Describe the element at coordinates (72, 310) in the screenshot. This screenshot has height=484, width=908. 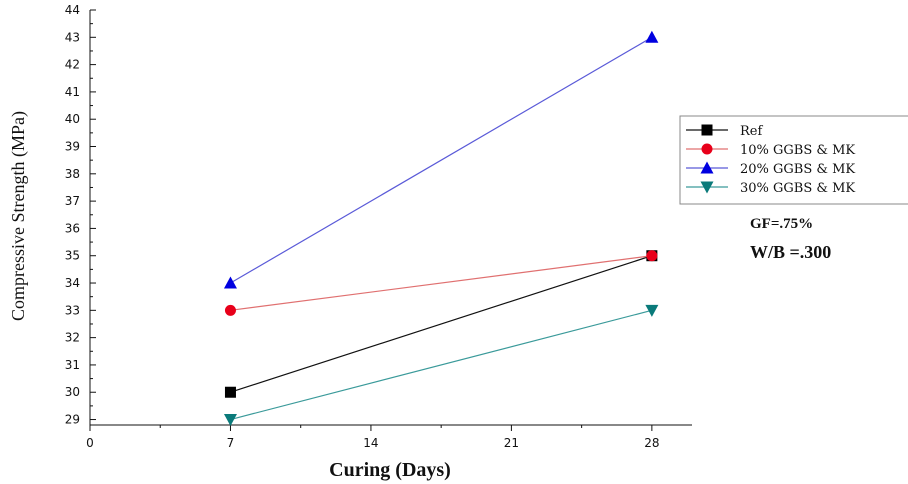
I see `y-tick-label-33: 33` at that location.